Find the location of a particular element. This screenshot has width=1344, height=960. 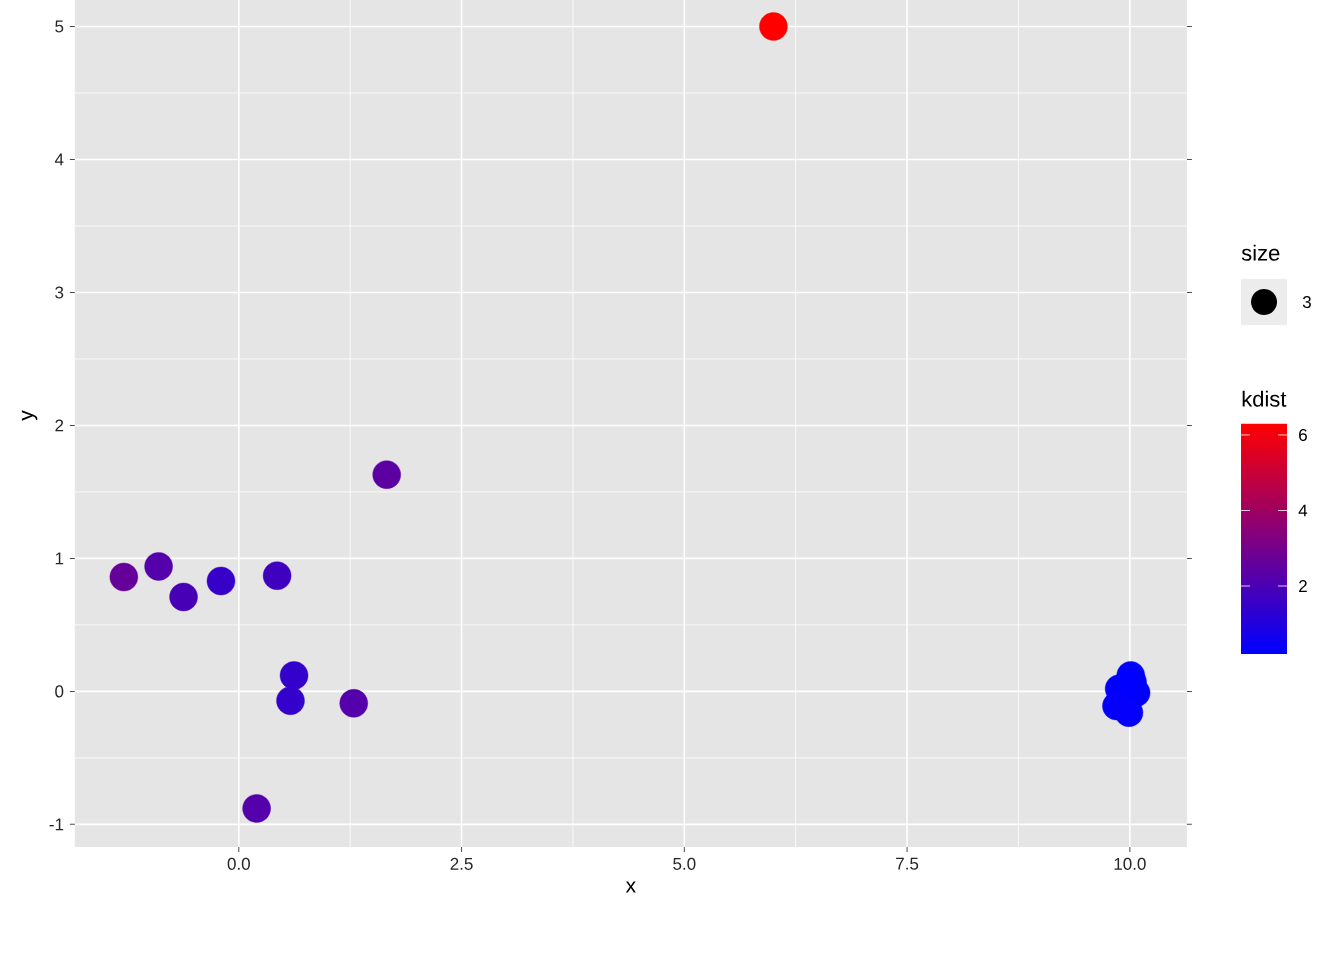

x-axis-title: x is located at coordinates (630, 887).